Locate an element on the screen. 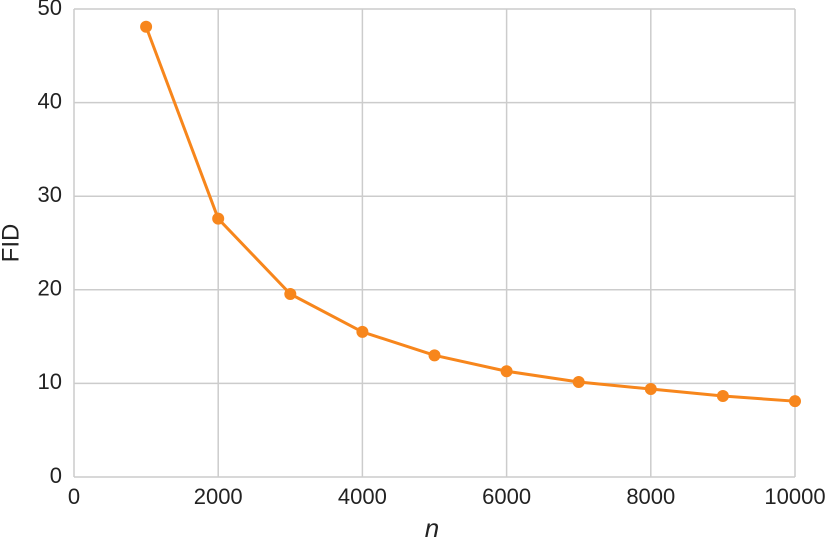 The image size is (831, 547). y-tick-label: 50 is located at coordinates (50, 10).